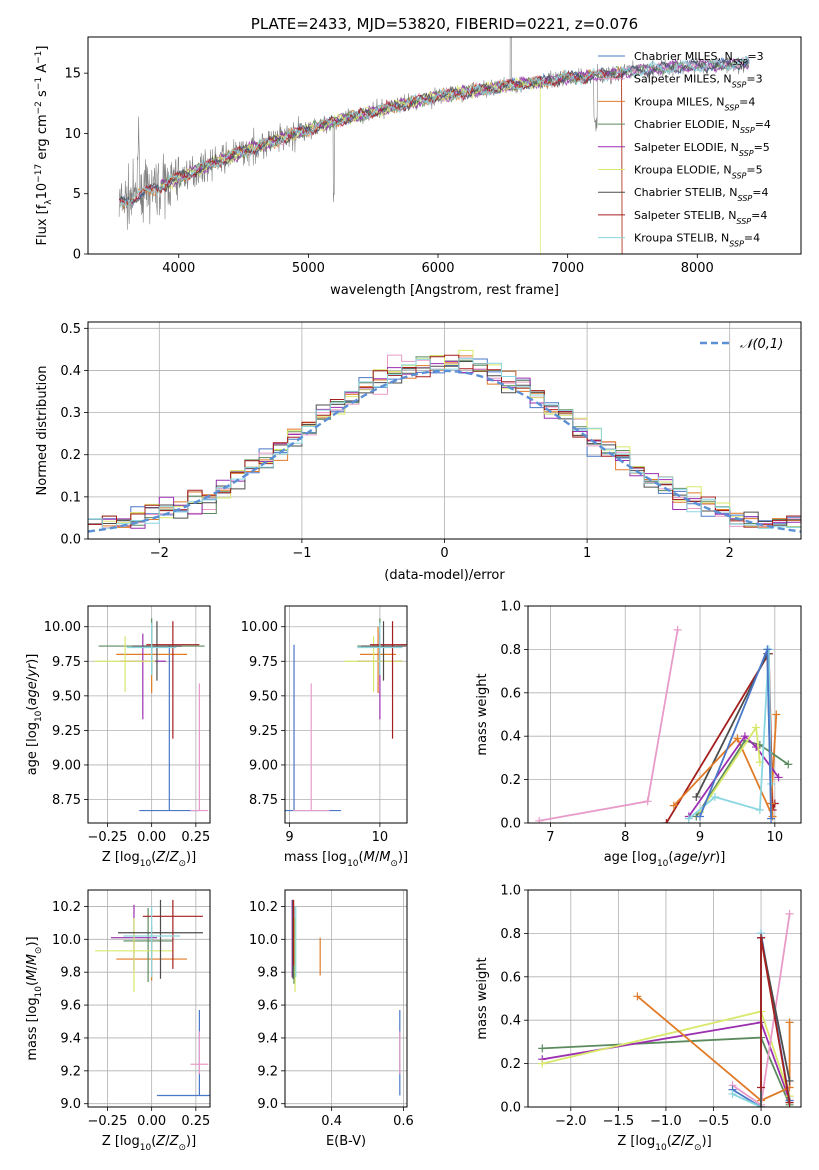 This screenshot has width=819, height=1170. What do you see at coordinates (542, 1063) in the screenshot?
I see `kroupa_elodie-weight-marker` at bounding box center [542, 1063].